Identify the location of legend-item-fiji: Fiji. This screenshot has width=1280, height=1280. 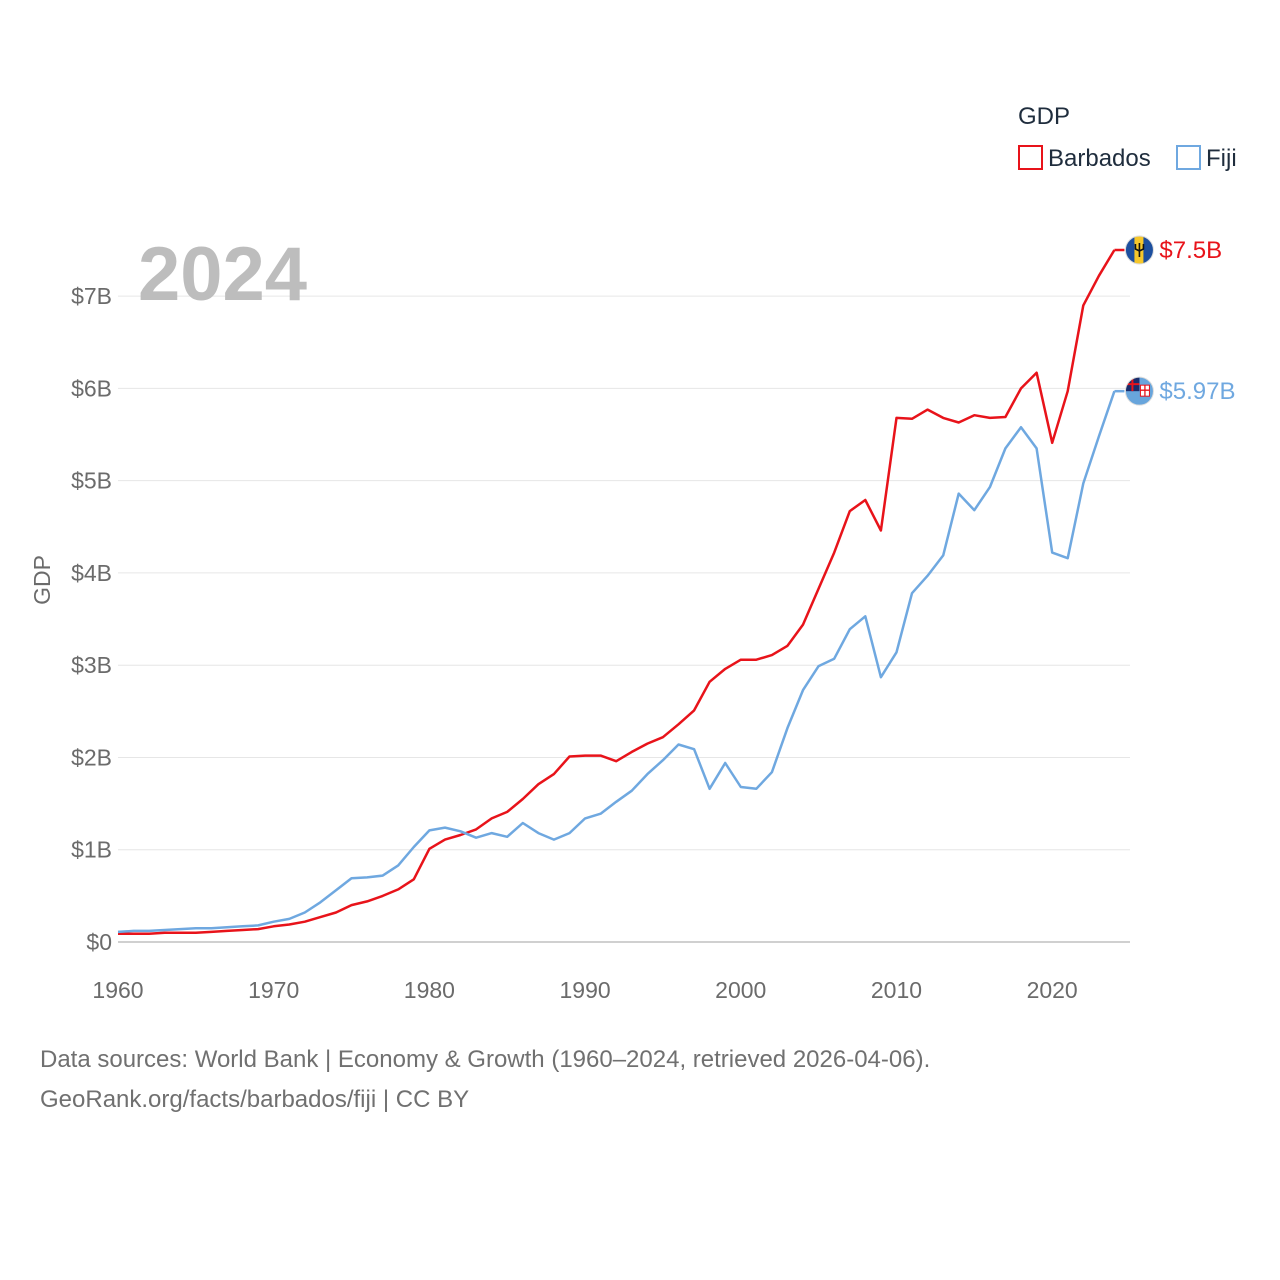
(1206, 158).